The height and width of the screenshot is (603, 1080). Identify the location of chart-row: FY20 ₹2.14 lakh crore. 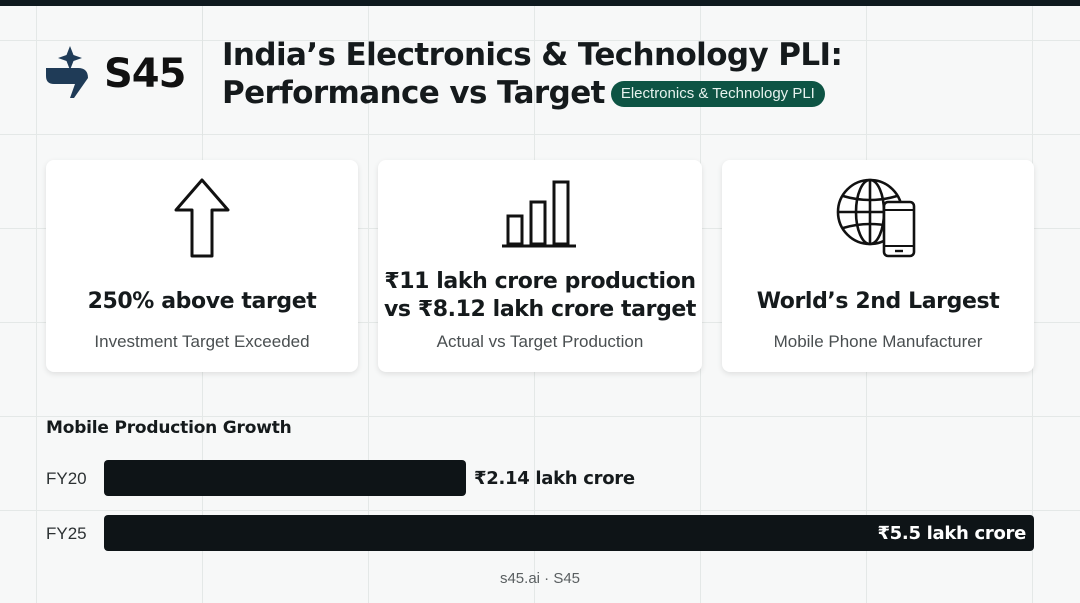
(540, 478).